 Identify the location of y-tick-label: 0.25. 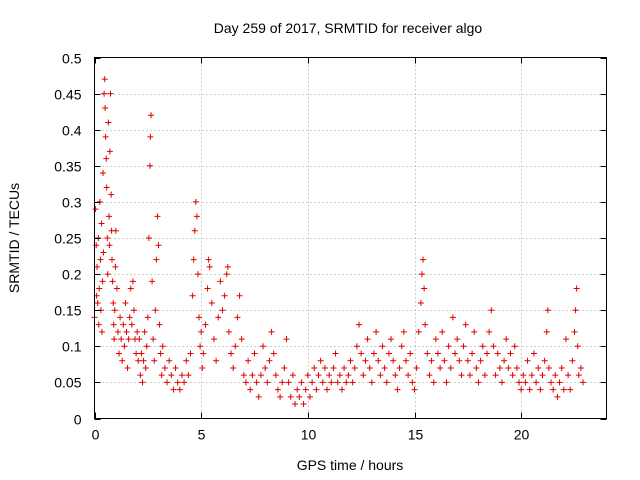
(67, 239).